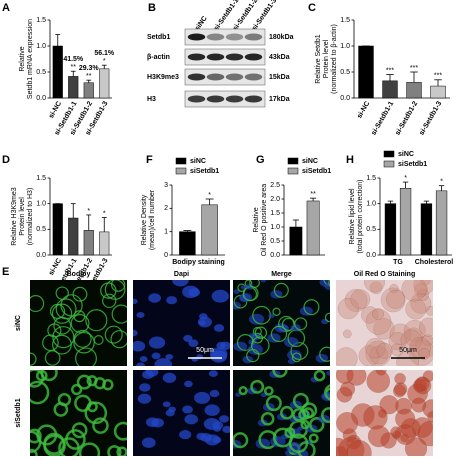  What do you see at coordinates (158, 37) in the screenshot?
I see `protein-label: Setdb1` at bounding box center [158, 37].